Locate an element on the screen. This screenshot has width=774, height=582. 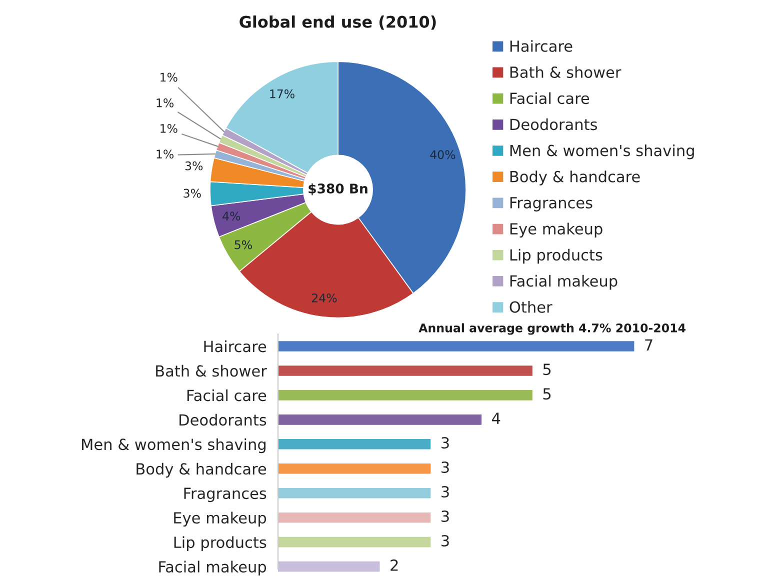
data-label: 2 is located at coordinates (394, 565).